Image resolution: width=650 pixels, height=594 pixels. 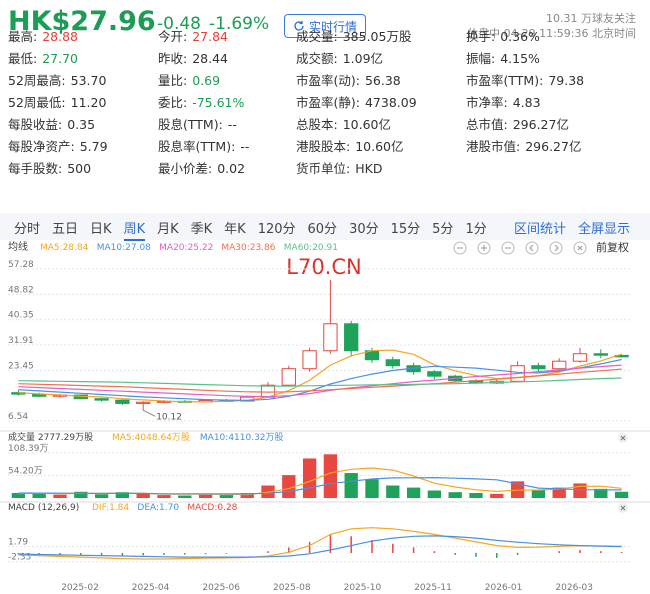 I want to click on stat-label: 换手:, so click(x=481, y=36).